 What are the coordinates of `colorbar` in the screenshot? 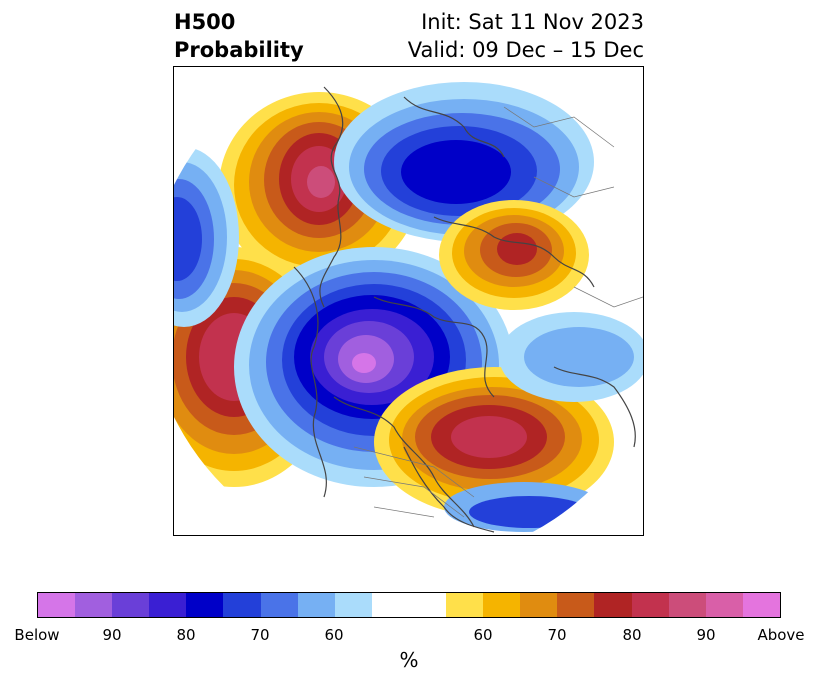 It's located at (409, 605).